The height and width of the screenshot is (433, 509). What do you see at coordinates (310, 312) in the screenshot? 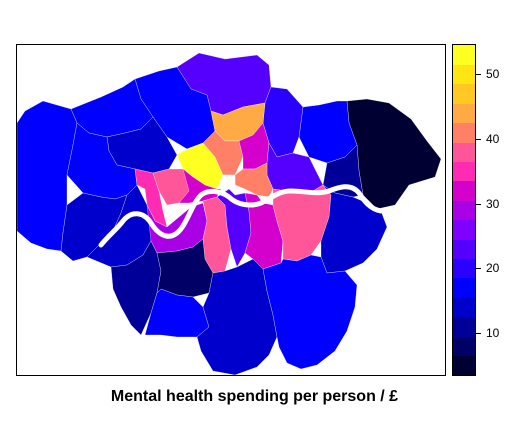
I see `borough-bromley` at bounding box center [310, 312].